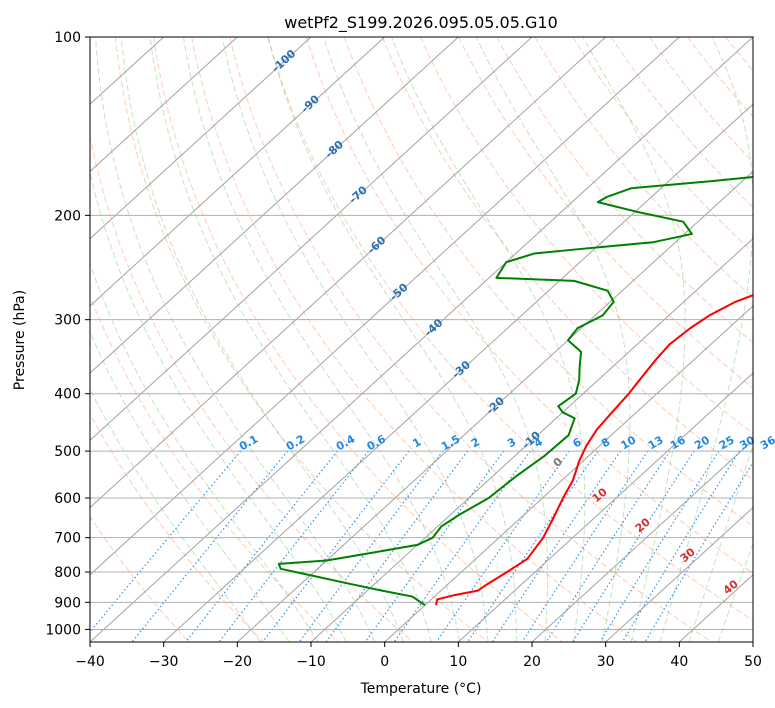  I want to click on y-tick-label: 900, so click(67, 603).